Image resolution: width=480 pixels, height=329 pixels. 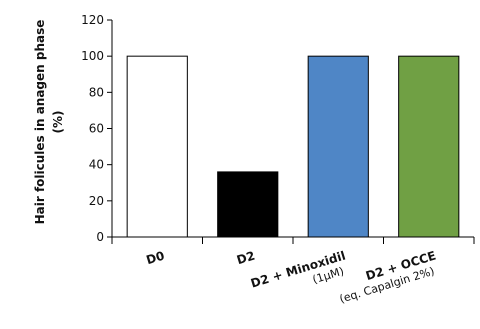 I want to click on y-tick-label: 100, so click(x=92, y=56).